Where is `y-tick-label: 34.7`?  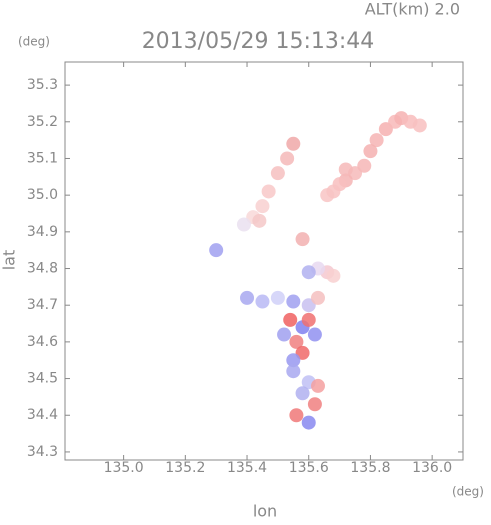 y-tick-label: 34.7 is located at coordinates (42, 305).